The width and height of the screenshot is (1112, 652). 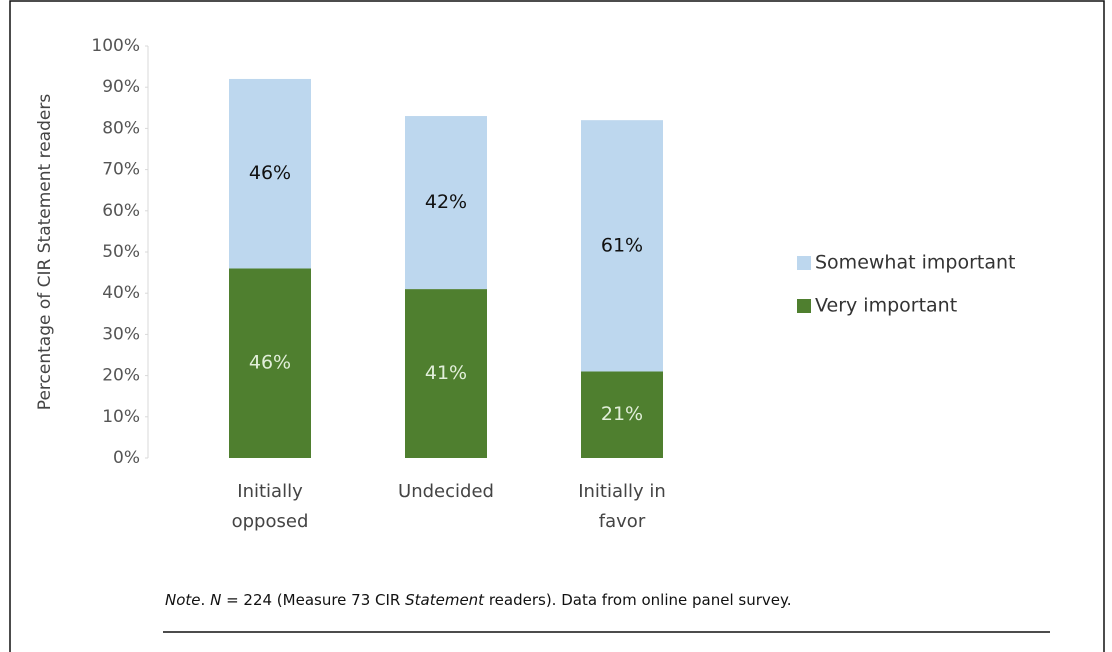 I want to click on note-part: readers). Data from online panel survey., so click(x=637, y=600).